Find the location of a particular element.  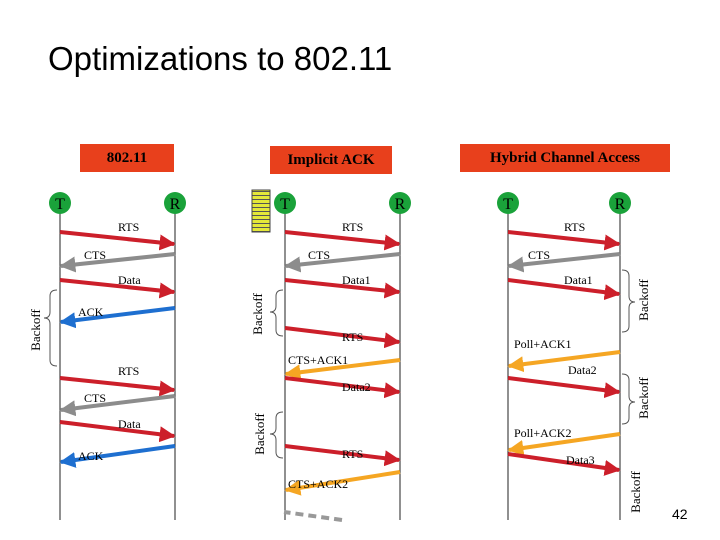

label-poll2-hybrid: Poll+ACK2 is located at coordinates (542, 433).